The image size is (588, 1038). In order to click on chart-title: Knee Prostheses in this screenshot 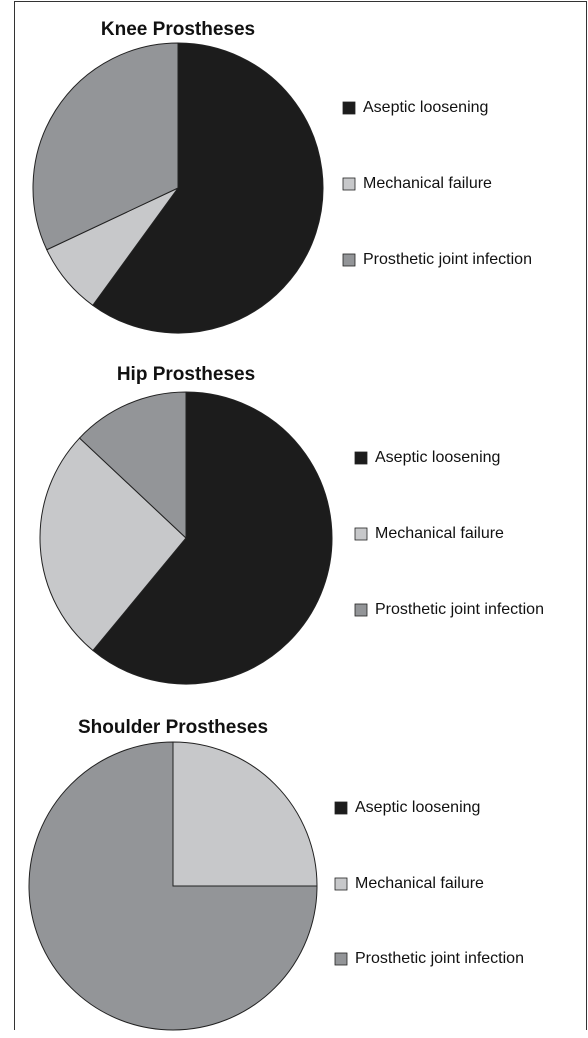, I will do `click(178, 29)`.